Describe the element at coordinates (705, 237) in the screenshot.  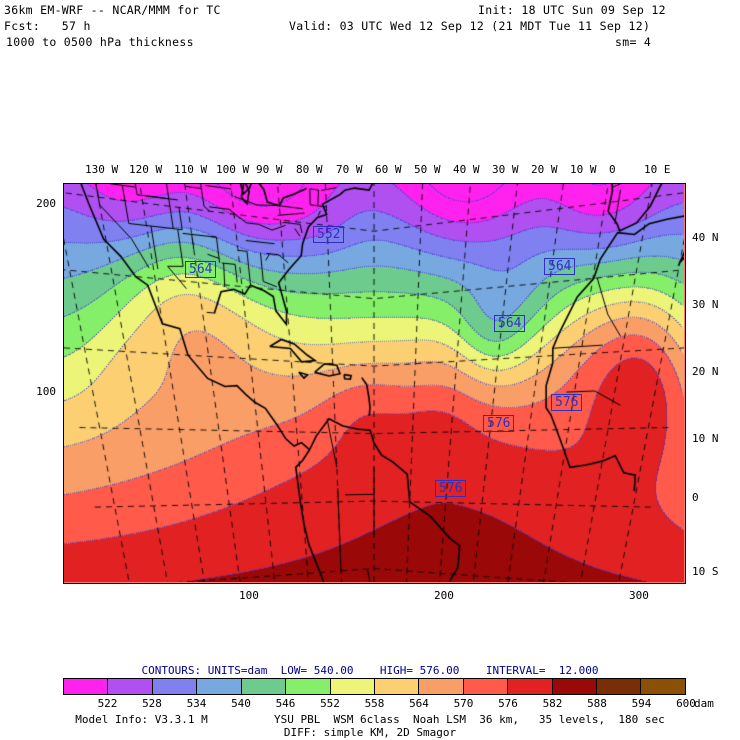
I see `lat-tick-40N: 40 N` at that location.